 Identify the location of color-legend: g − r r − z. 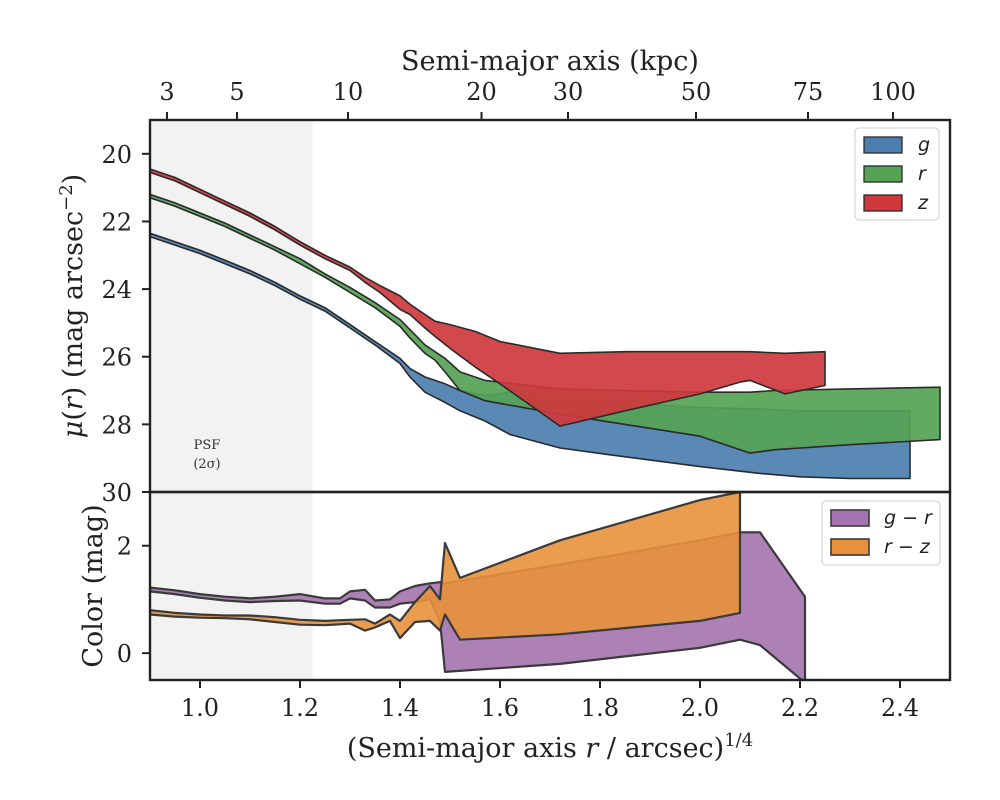
(881, 533).